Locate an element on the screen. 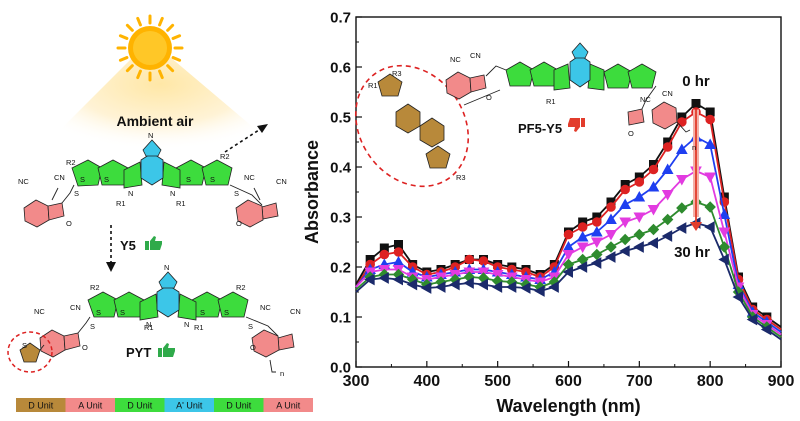 This screenshot has height=421, width=800. y-tick-label: 0.4 is located at coordinates (341, 168).